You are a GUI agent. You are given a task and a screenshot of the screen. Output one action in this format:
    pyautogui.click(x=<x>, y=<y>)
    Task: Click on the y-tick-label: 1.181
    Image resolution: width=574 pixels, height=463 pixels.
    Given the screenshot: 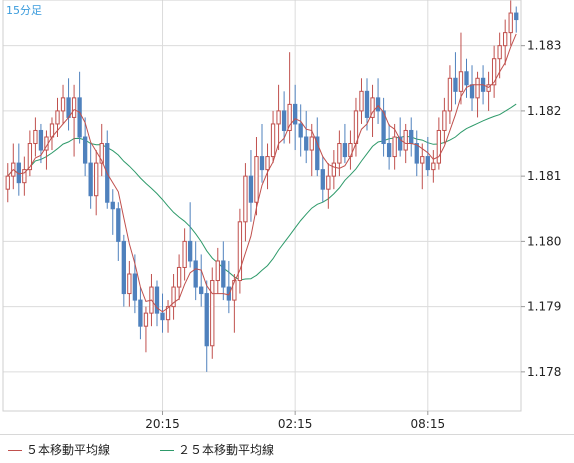 What is the action you would take?
    pyautogui.click(x=544, y=176)
    